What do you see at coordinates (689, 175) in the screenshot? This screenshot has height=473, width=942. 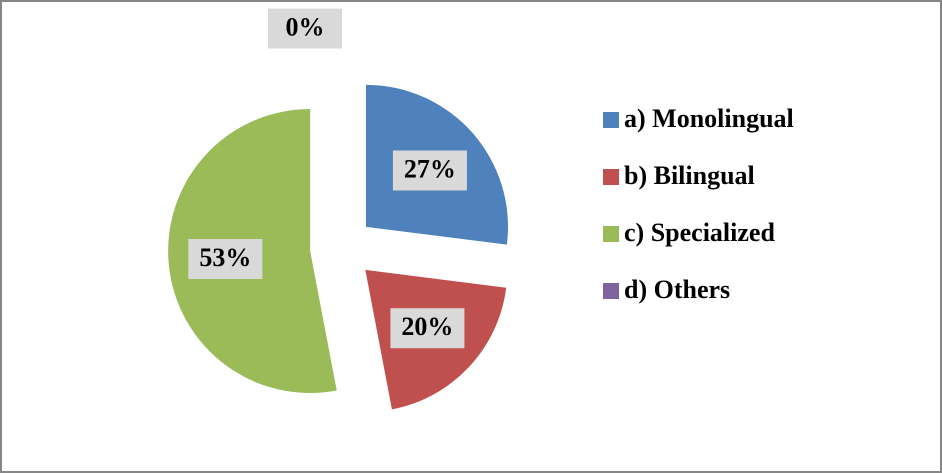 I see `legend-label: b) Bilingual` at bounding box center [689, 175].